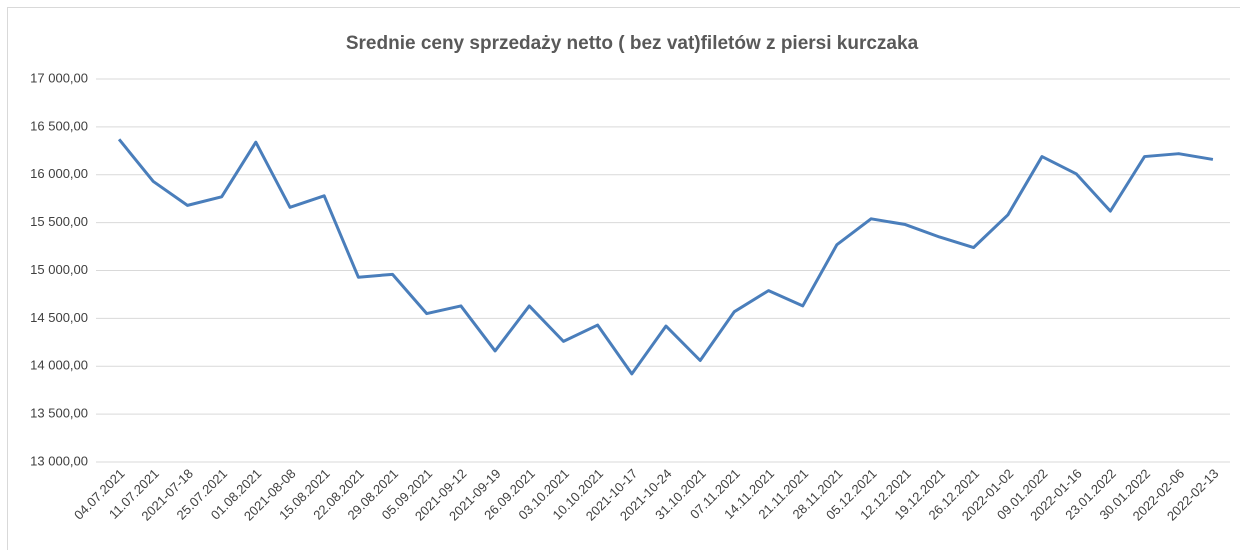 This screenshot has height=550, width=1240. What do you see at coordinates (59, 413) in the screenshot?
I see `y-tick-label: 13 500,00` at bounding box center [59, 413].